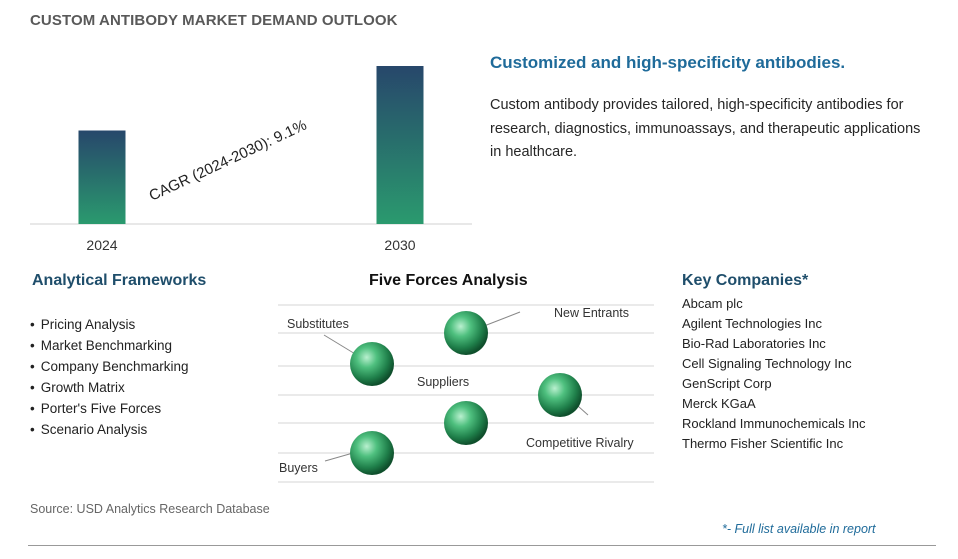 The height and width of the screenshot is (559, 958). I want to click on bar-2030, so click(400, 145).